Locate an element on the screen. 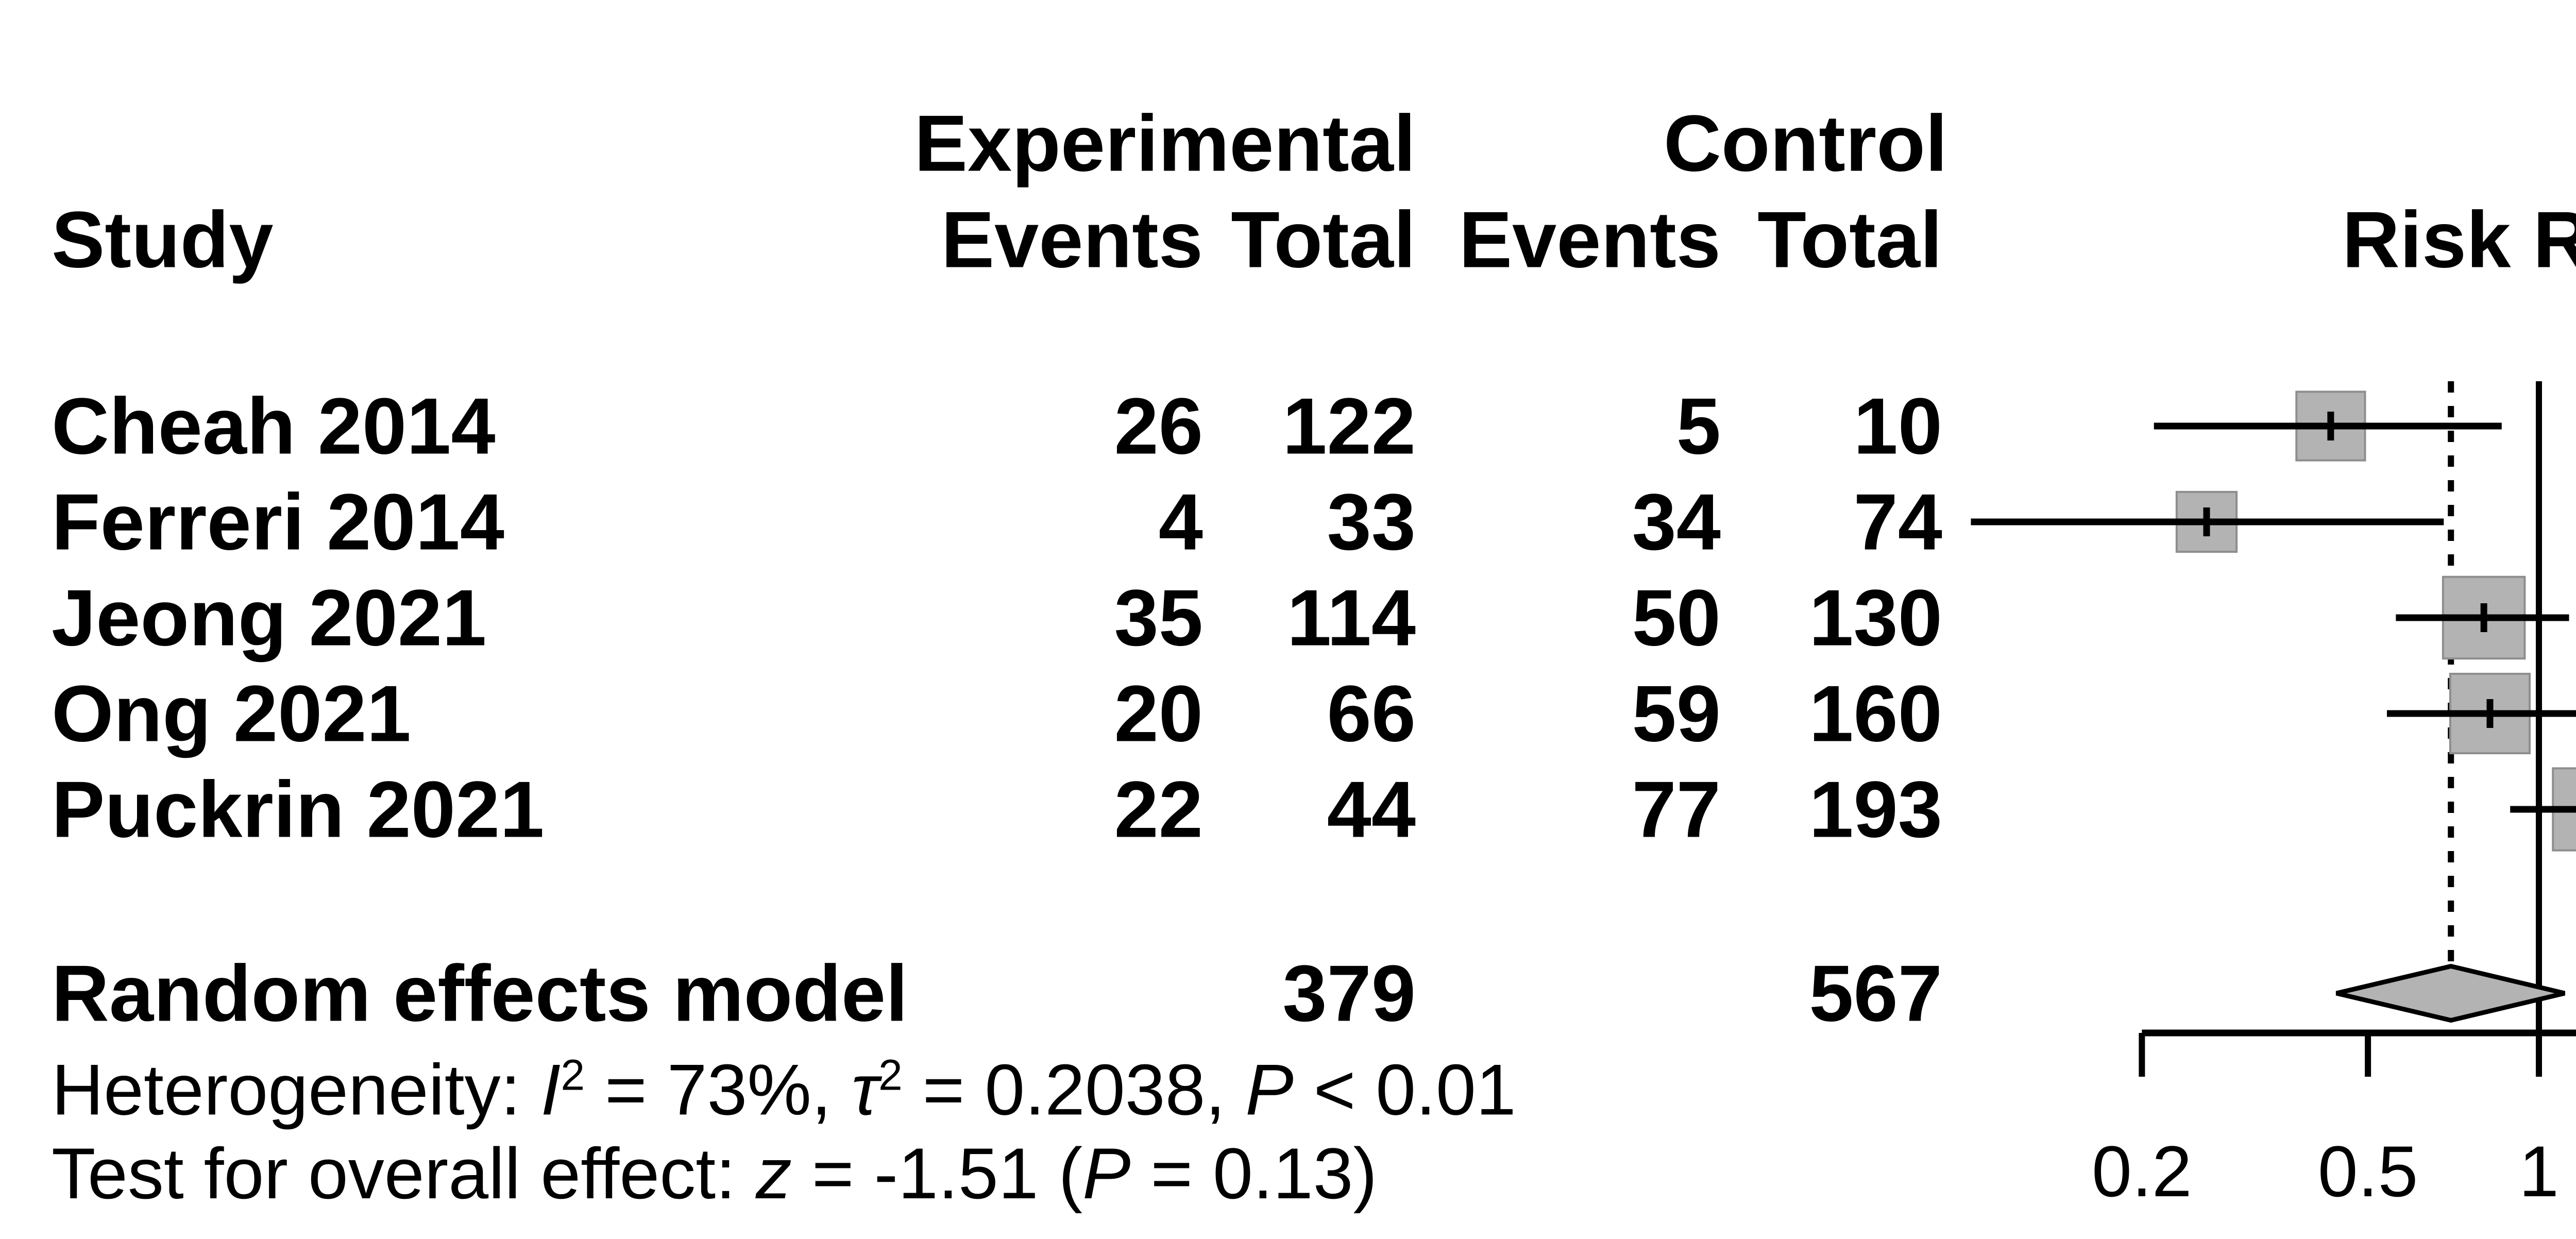 Image resolution: width=2576 pixels, height=1239 pixels. header-experimental-label: Experimental is located at coordinates (1165, 143).